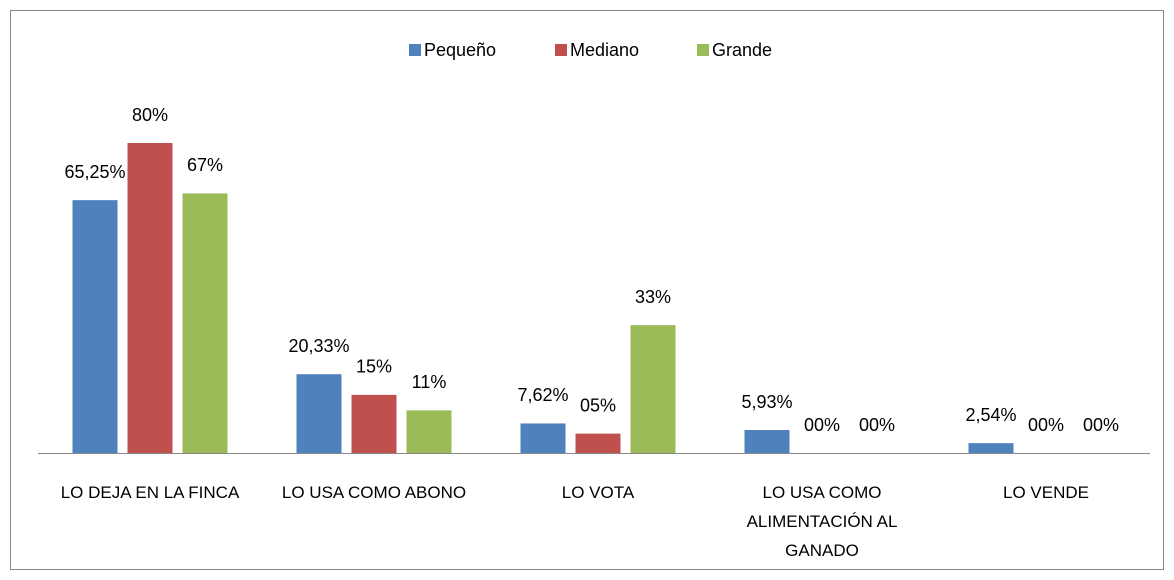  Describe the element at coordinates (653, 297) in the screenshot. I see `data-label: 33%` at that location.